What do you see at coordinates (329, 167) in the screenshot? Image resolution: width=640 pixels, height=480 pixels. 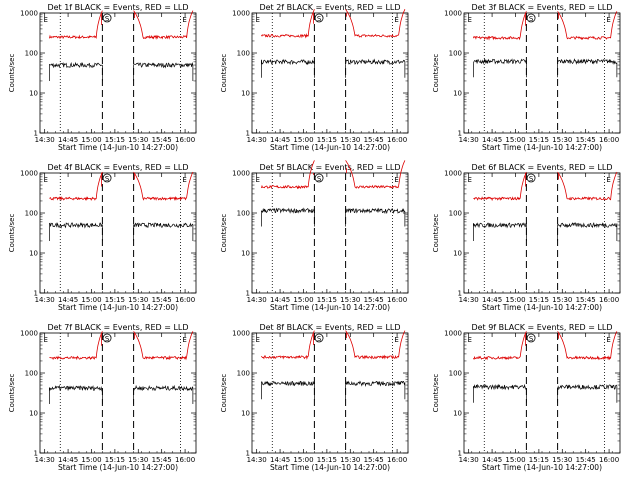 I see `panel-title: Det 5f BLACK = Events, RED = LLD` at bounding box center [329, 167].